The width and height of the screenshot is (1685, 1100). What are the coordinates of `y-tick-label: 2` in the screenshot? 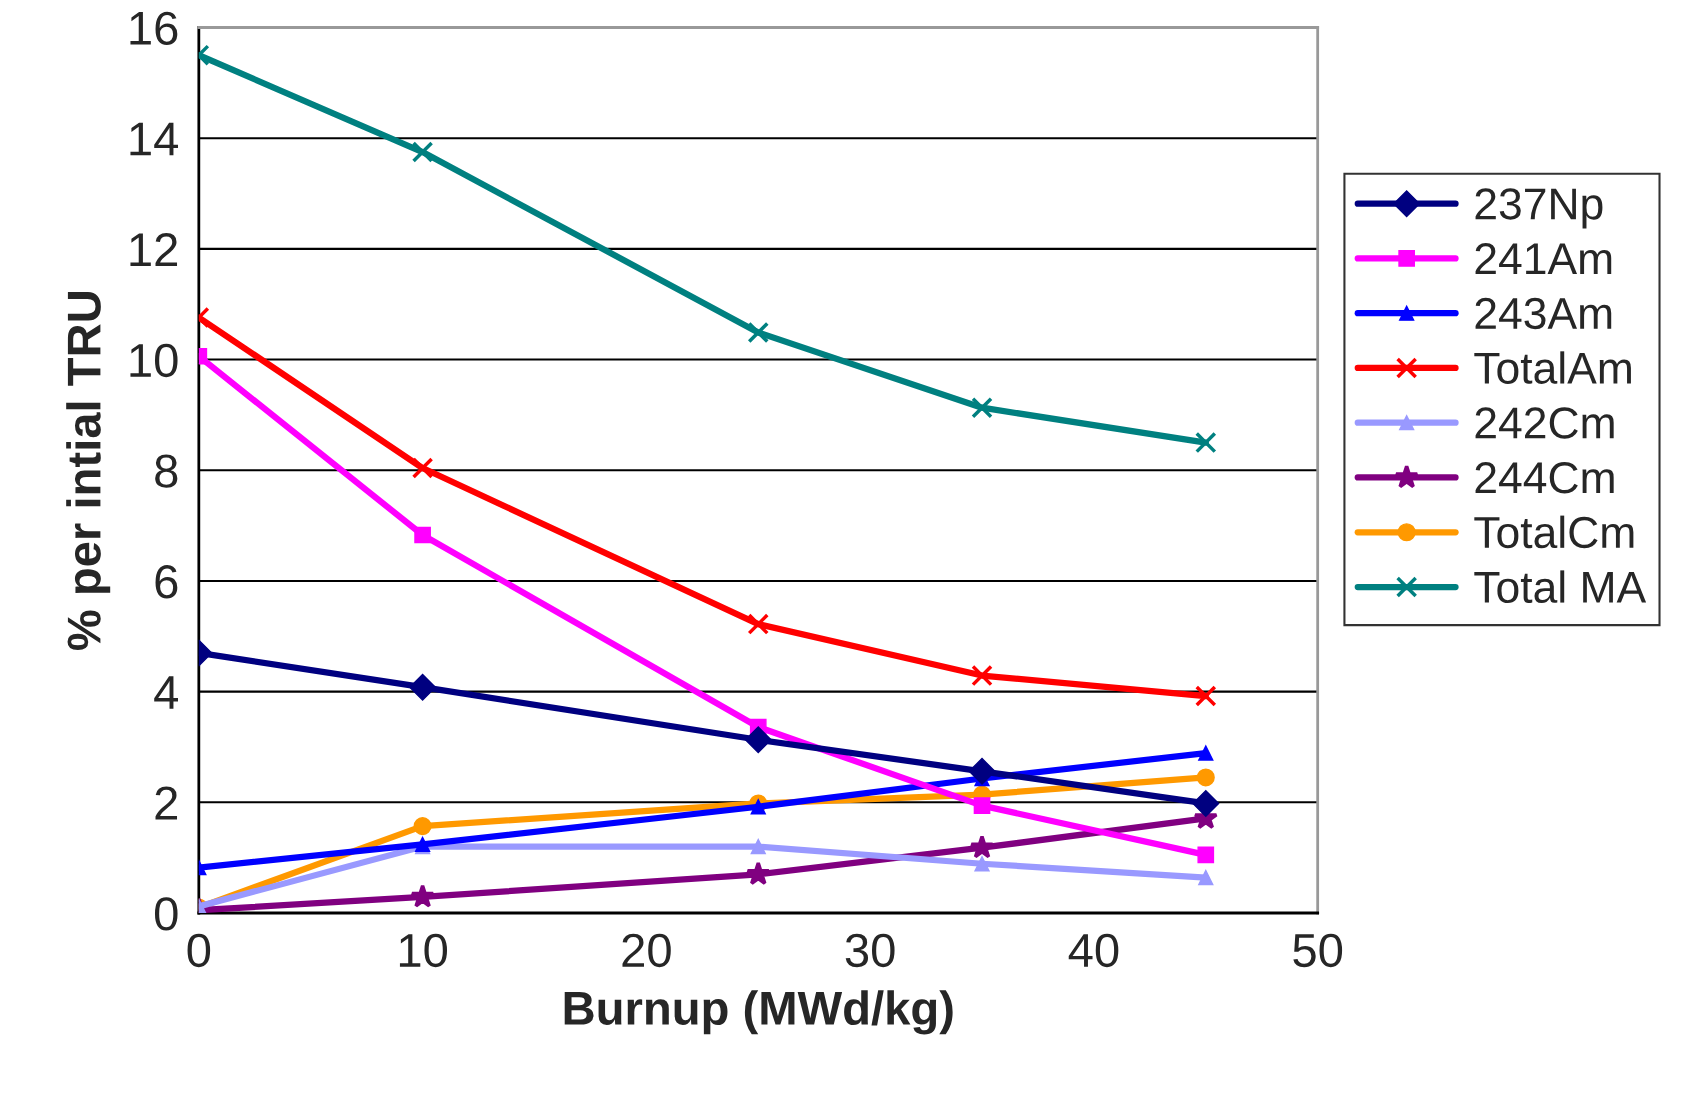 It's located at (166, 803).